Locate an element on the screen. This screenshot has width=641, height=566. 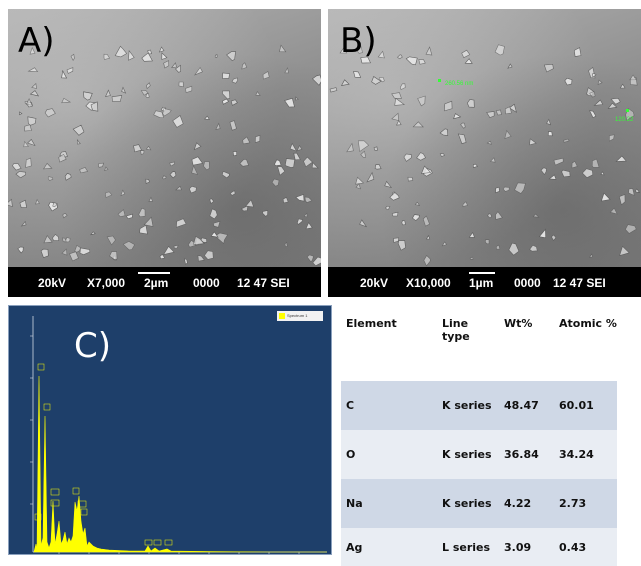
x-axis-ticks is located at coordinates (179, 553).